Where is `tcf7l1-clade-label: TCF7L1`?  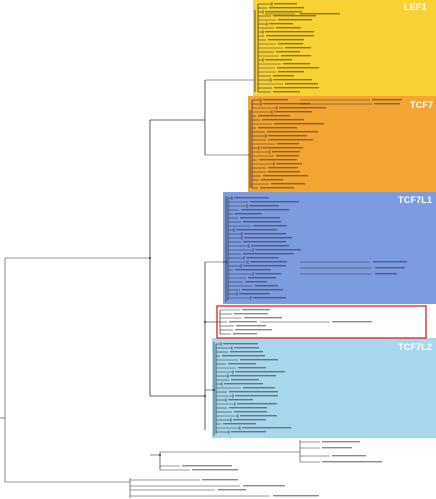
tcf7l1-clade-label: TCF7L1 is located at coordinates (415, 200).